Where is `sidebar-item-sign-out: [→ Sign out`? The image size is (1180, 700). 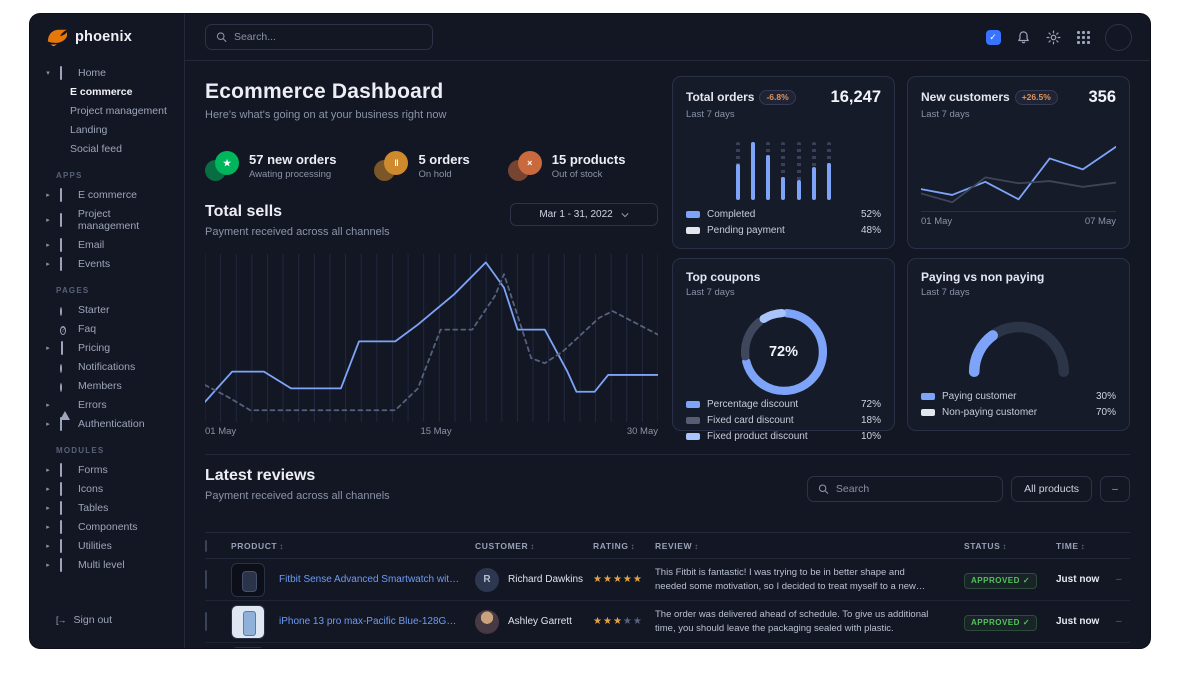
sidebar-item-sign-out: [→ Sign out is located at coordinates (107, 626).